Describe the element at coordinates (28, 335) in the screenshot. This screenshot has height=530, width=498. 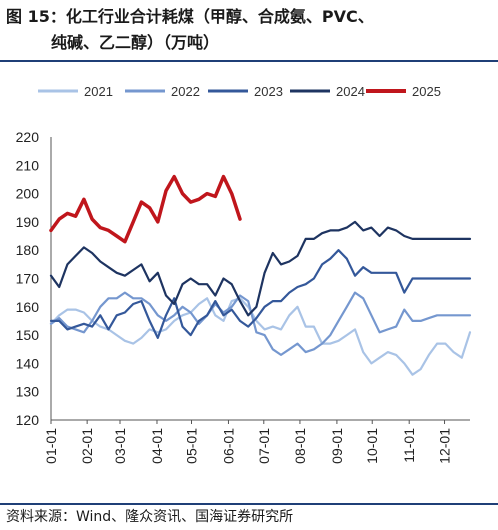
I see `y-tick-label: 150` at that location.